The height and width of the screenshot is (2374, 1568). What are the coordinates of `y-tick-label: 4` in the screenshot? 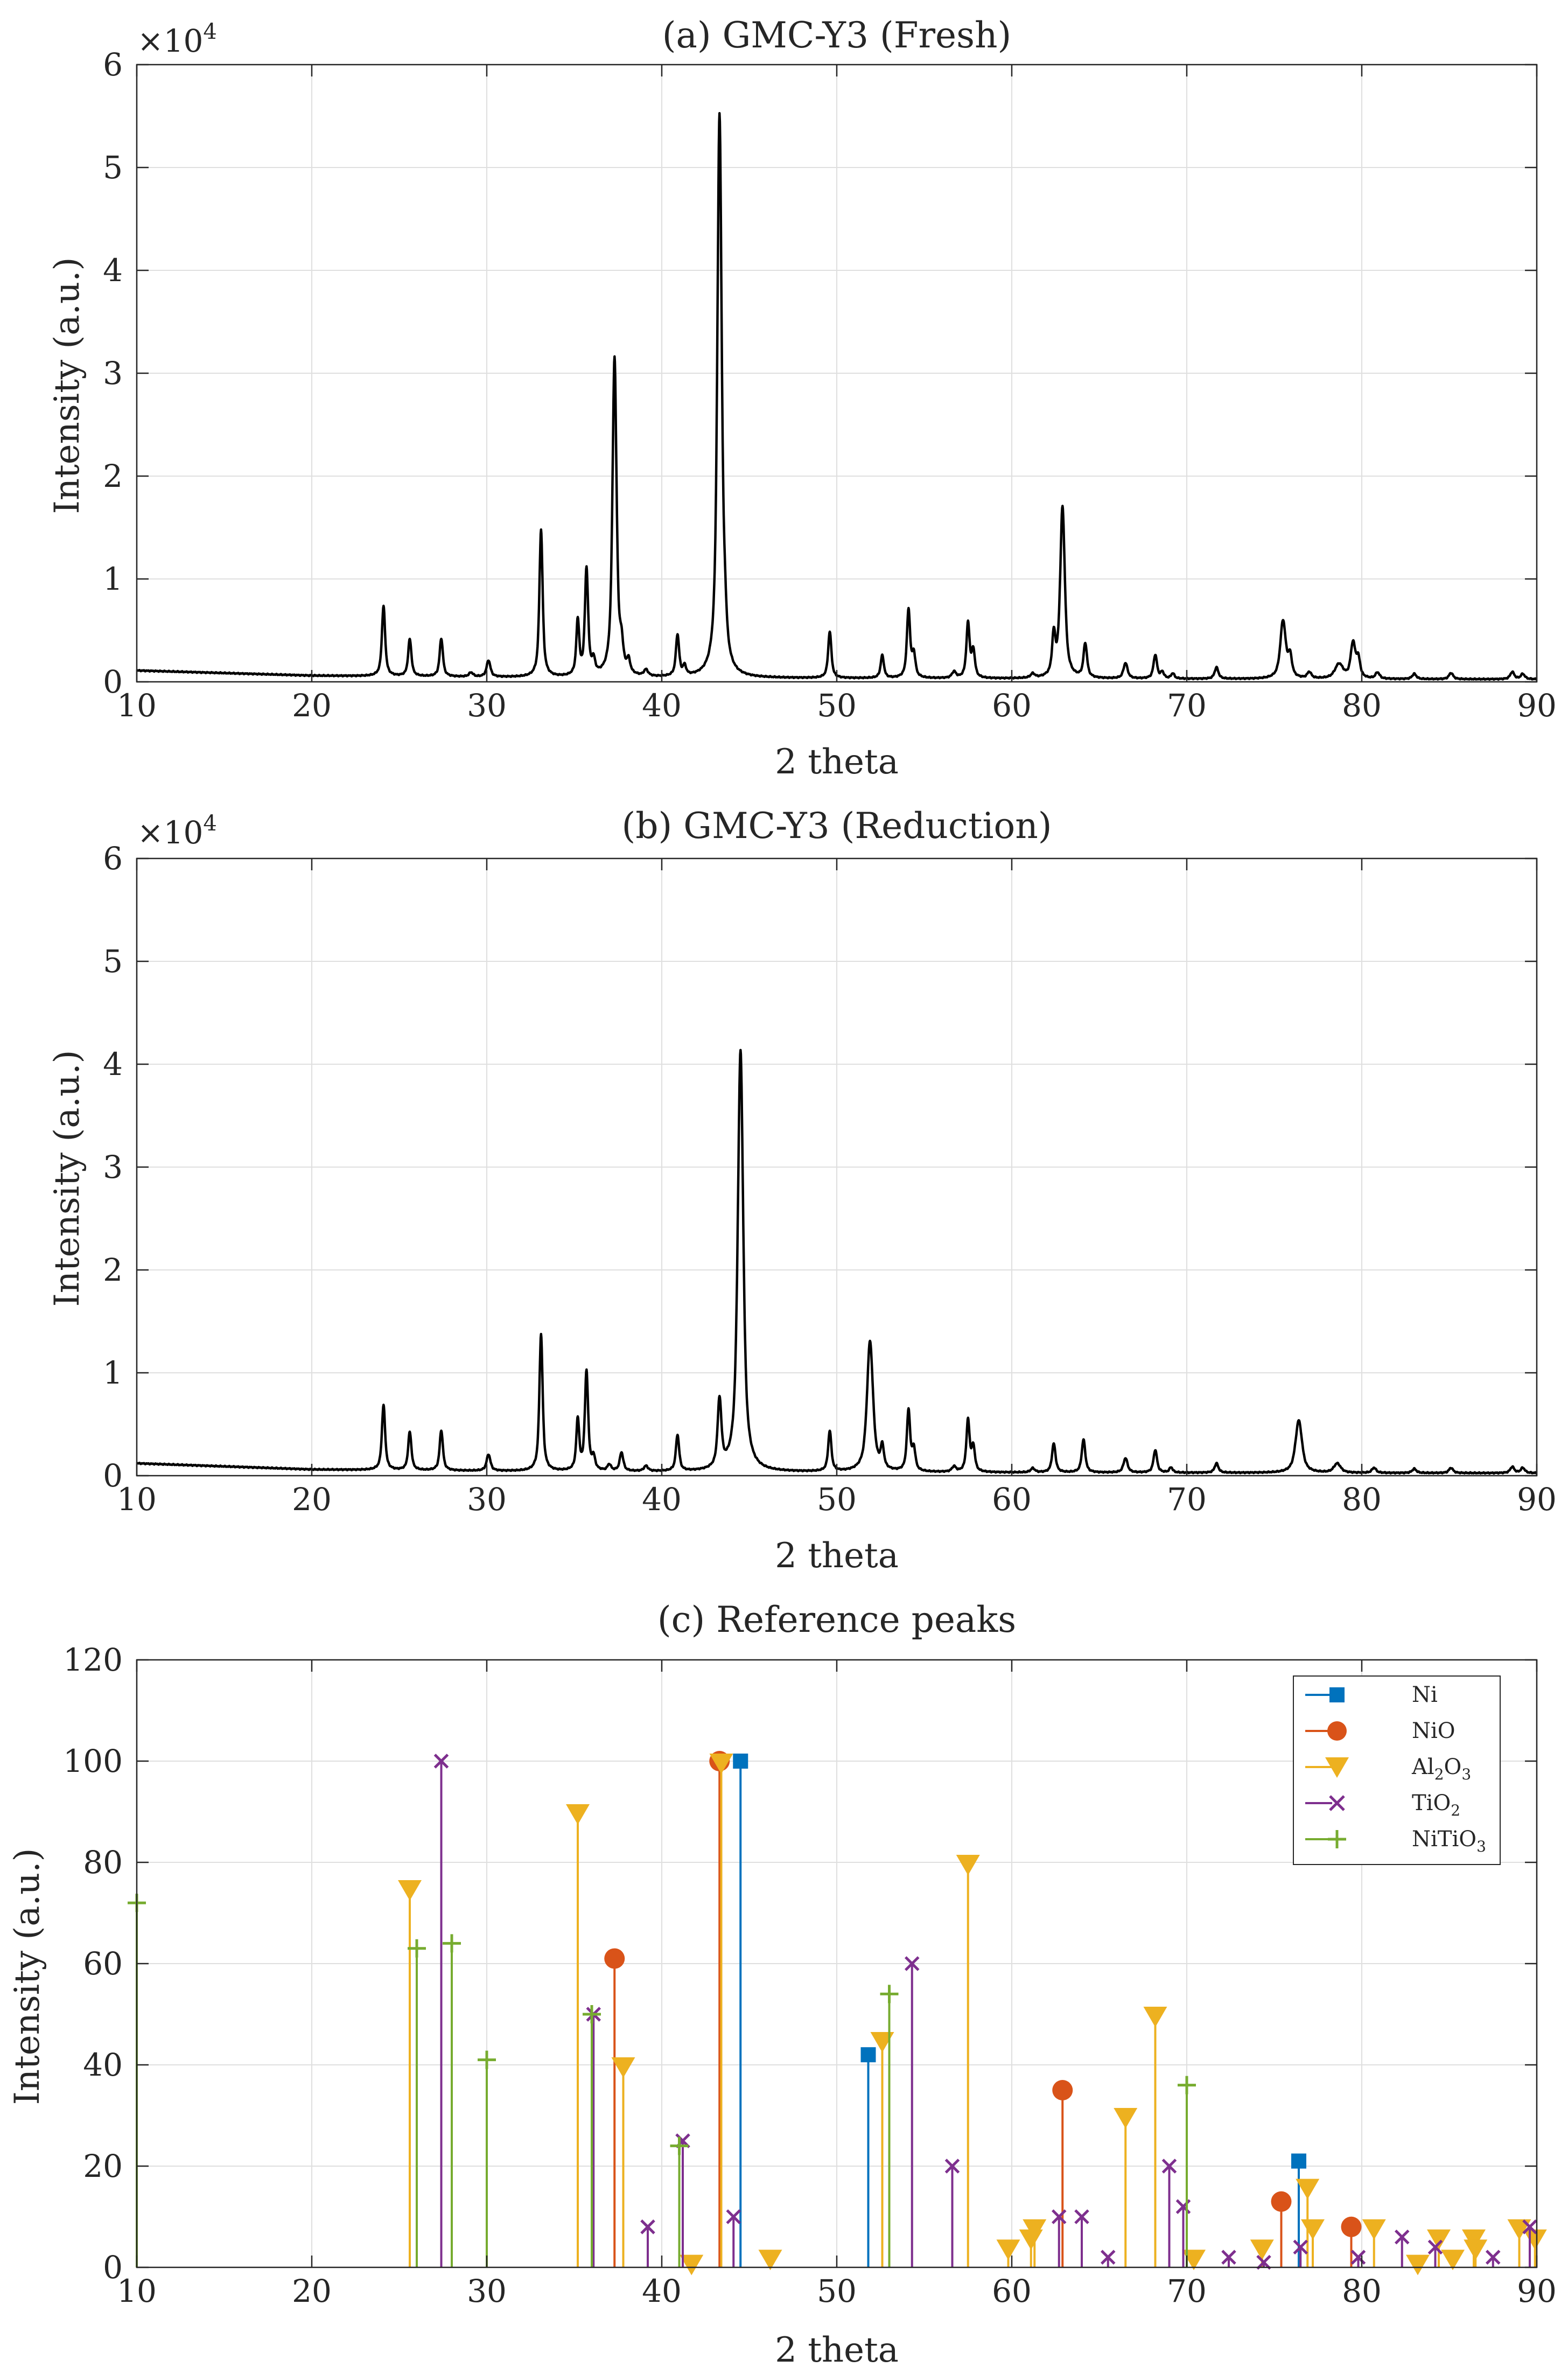 It's located at (113, 1064).